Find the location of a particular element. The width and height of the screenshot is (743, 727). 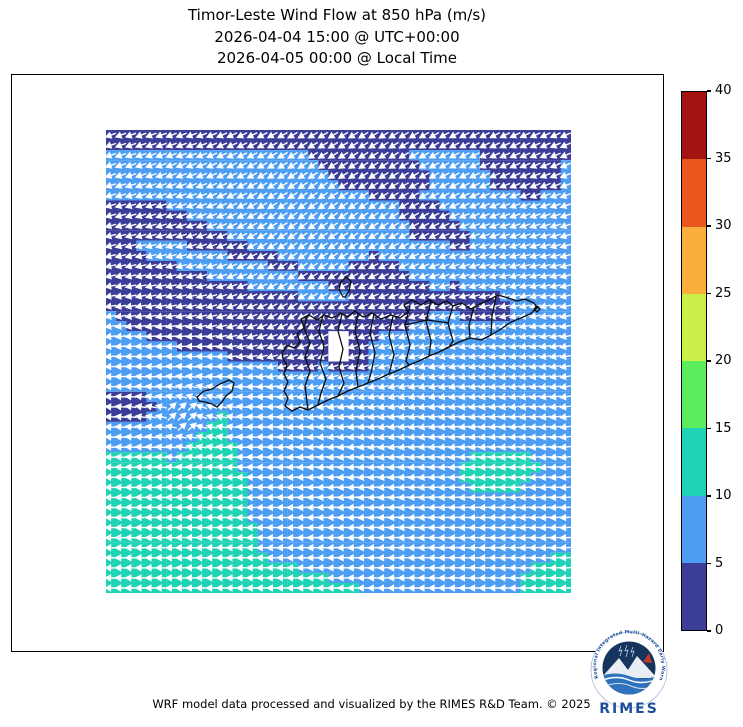

colorbar-ticks: 0 5 10 15 20 25 30 35 40 is located at coordinates (725, 360).